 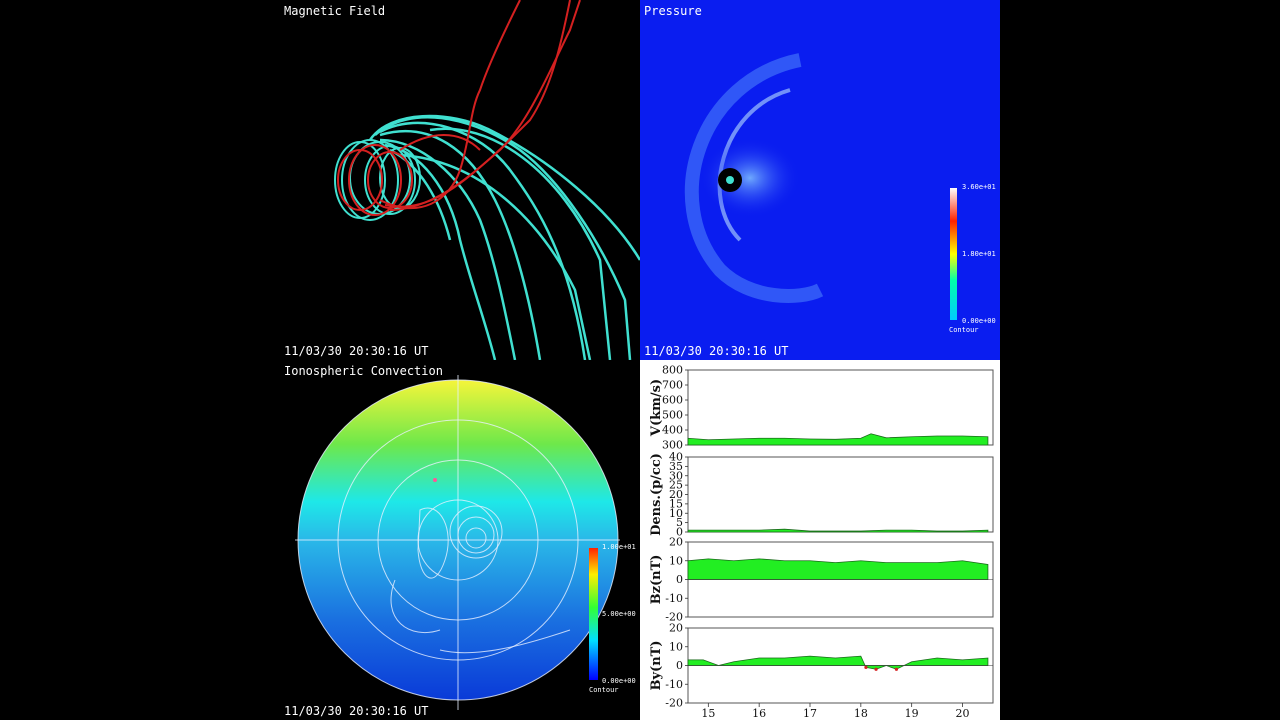 I want to click on convection-colorbar, so click(x=593, y=614).